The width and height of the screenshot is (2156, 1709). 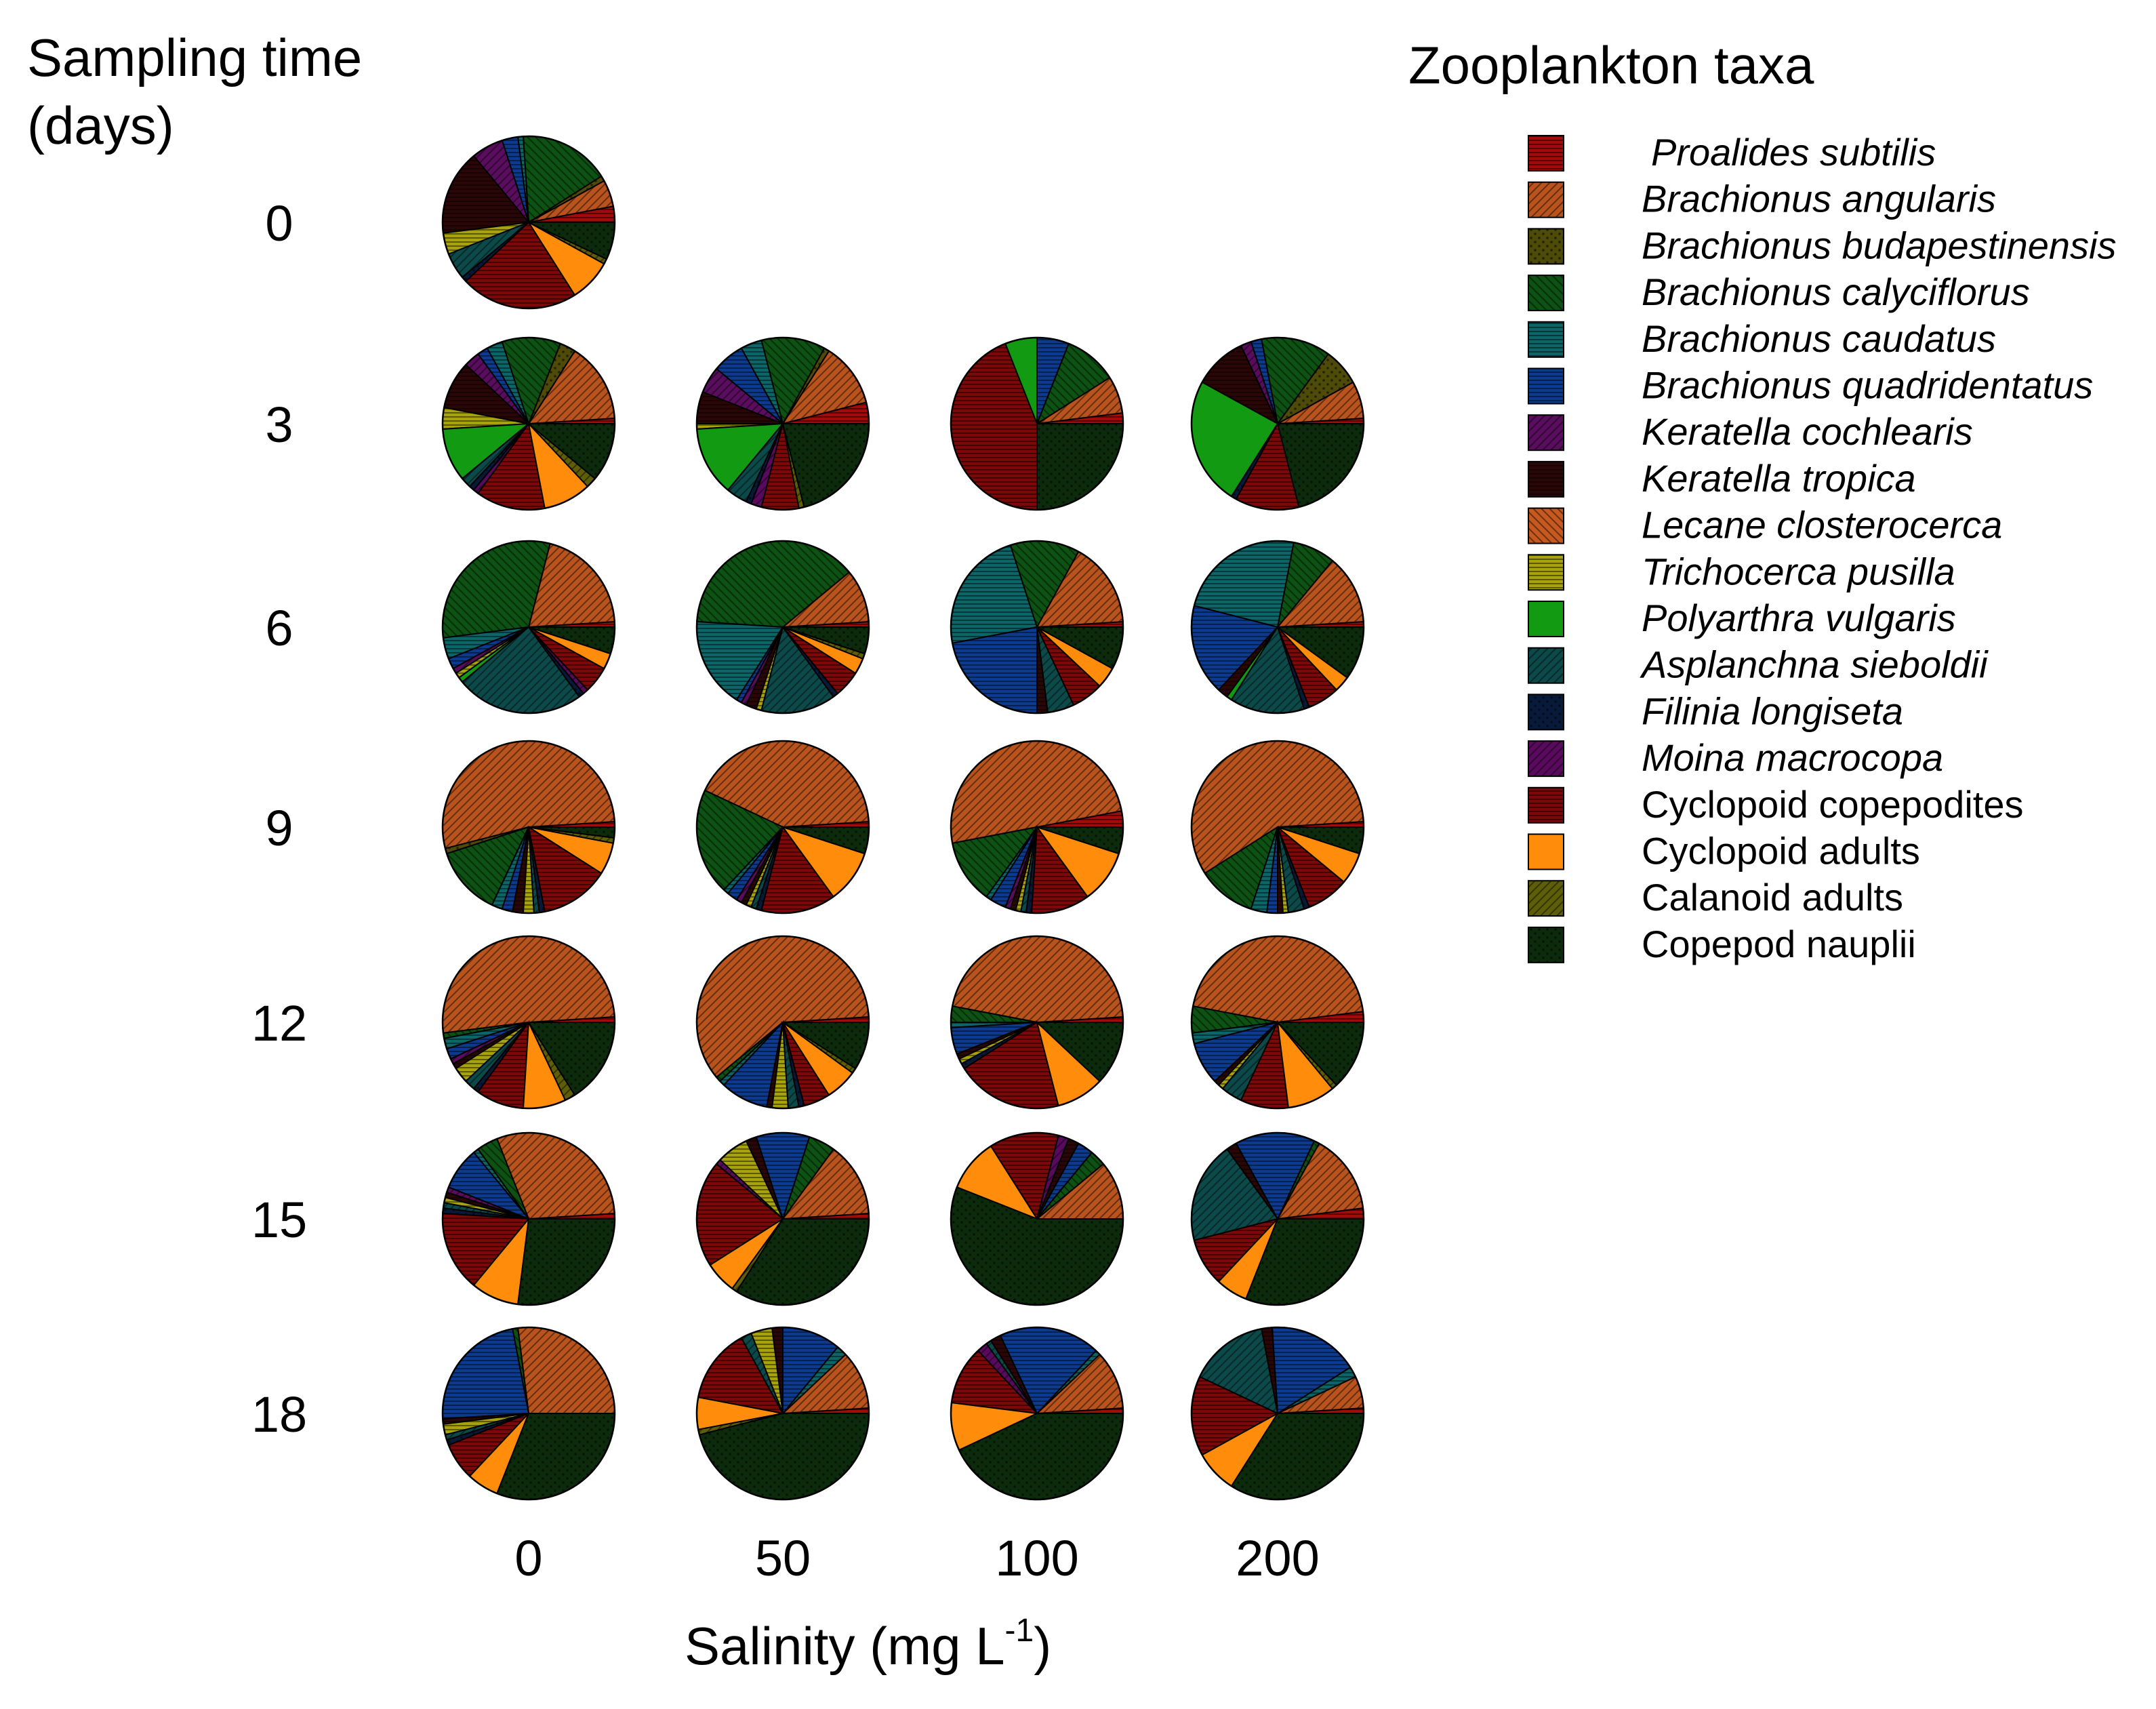 I want to click on legend-item-cyc_copepodites: Cyclopoid copepodites, so click(x=1775, y=804).